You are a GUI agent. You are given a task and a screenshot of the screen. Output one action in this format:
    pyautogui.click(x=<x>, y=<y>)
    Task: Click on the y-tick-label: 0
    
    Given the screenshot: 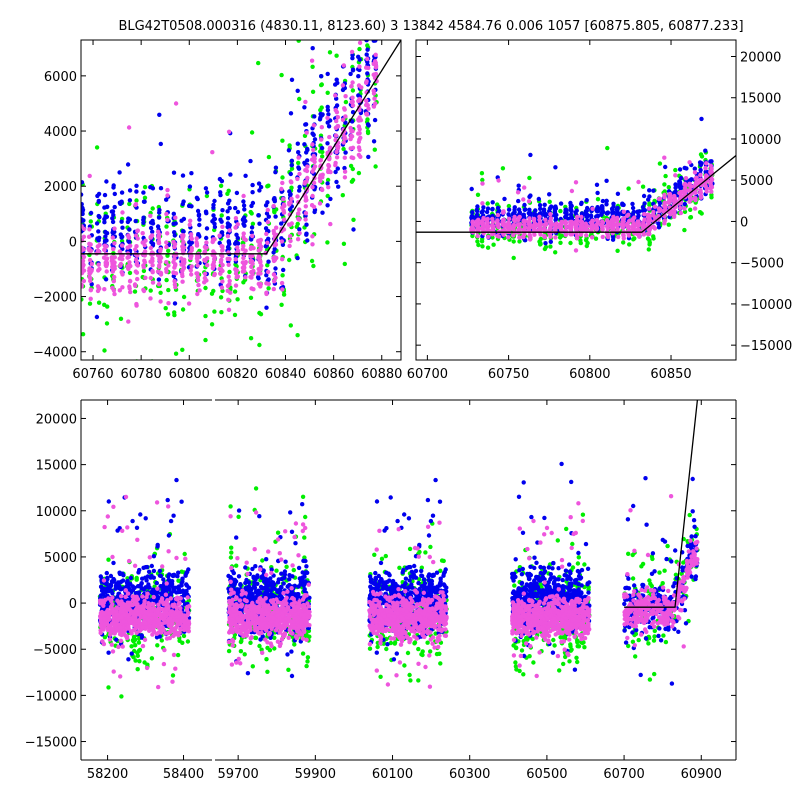 What is the action you would take?
    pyautogui.click(x=744, y=222)
    